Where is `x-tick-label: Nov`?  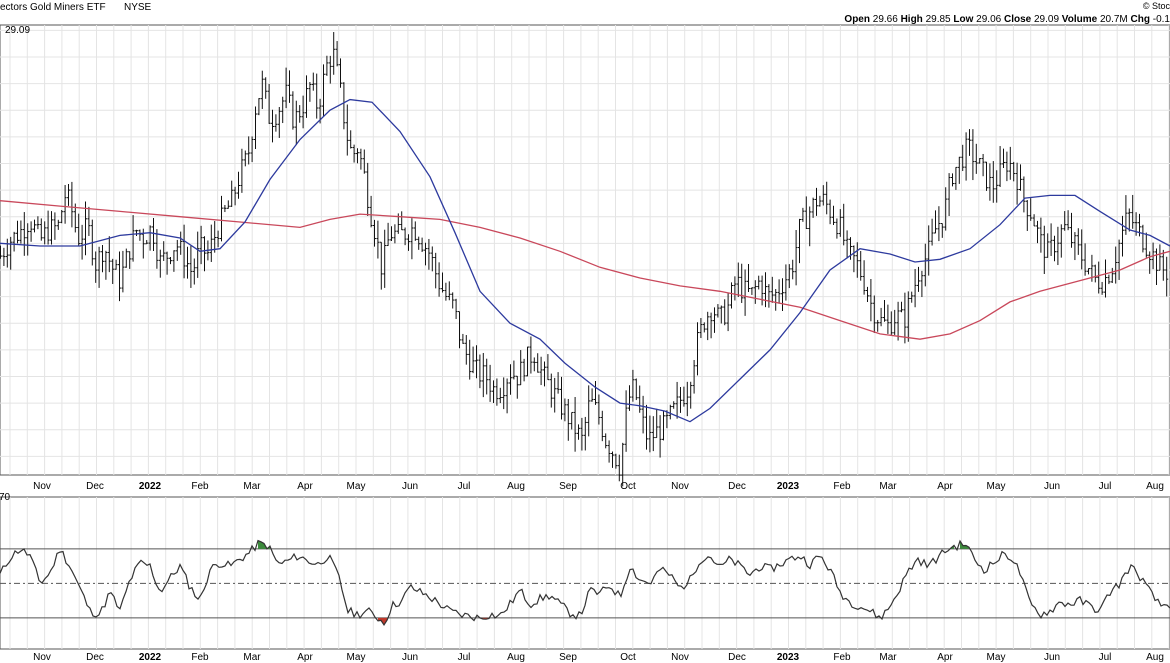
x-tick-label: Nov is located at coordinates (42, 486).